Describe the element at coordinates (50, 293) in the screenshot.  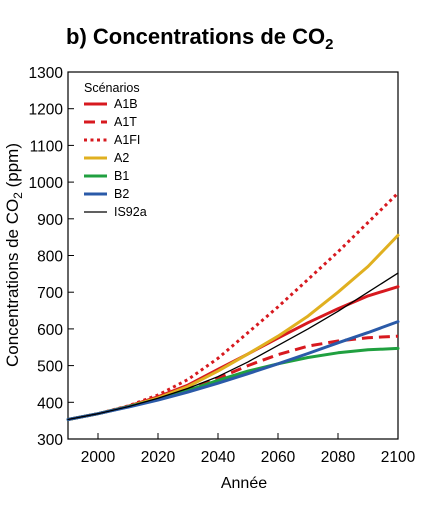
I see `y-tick-label: 700` at that location.